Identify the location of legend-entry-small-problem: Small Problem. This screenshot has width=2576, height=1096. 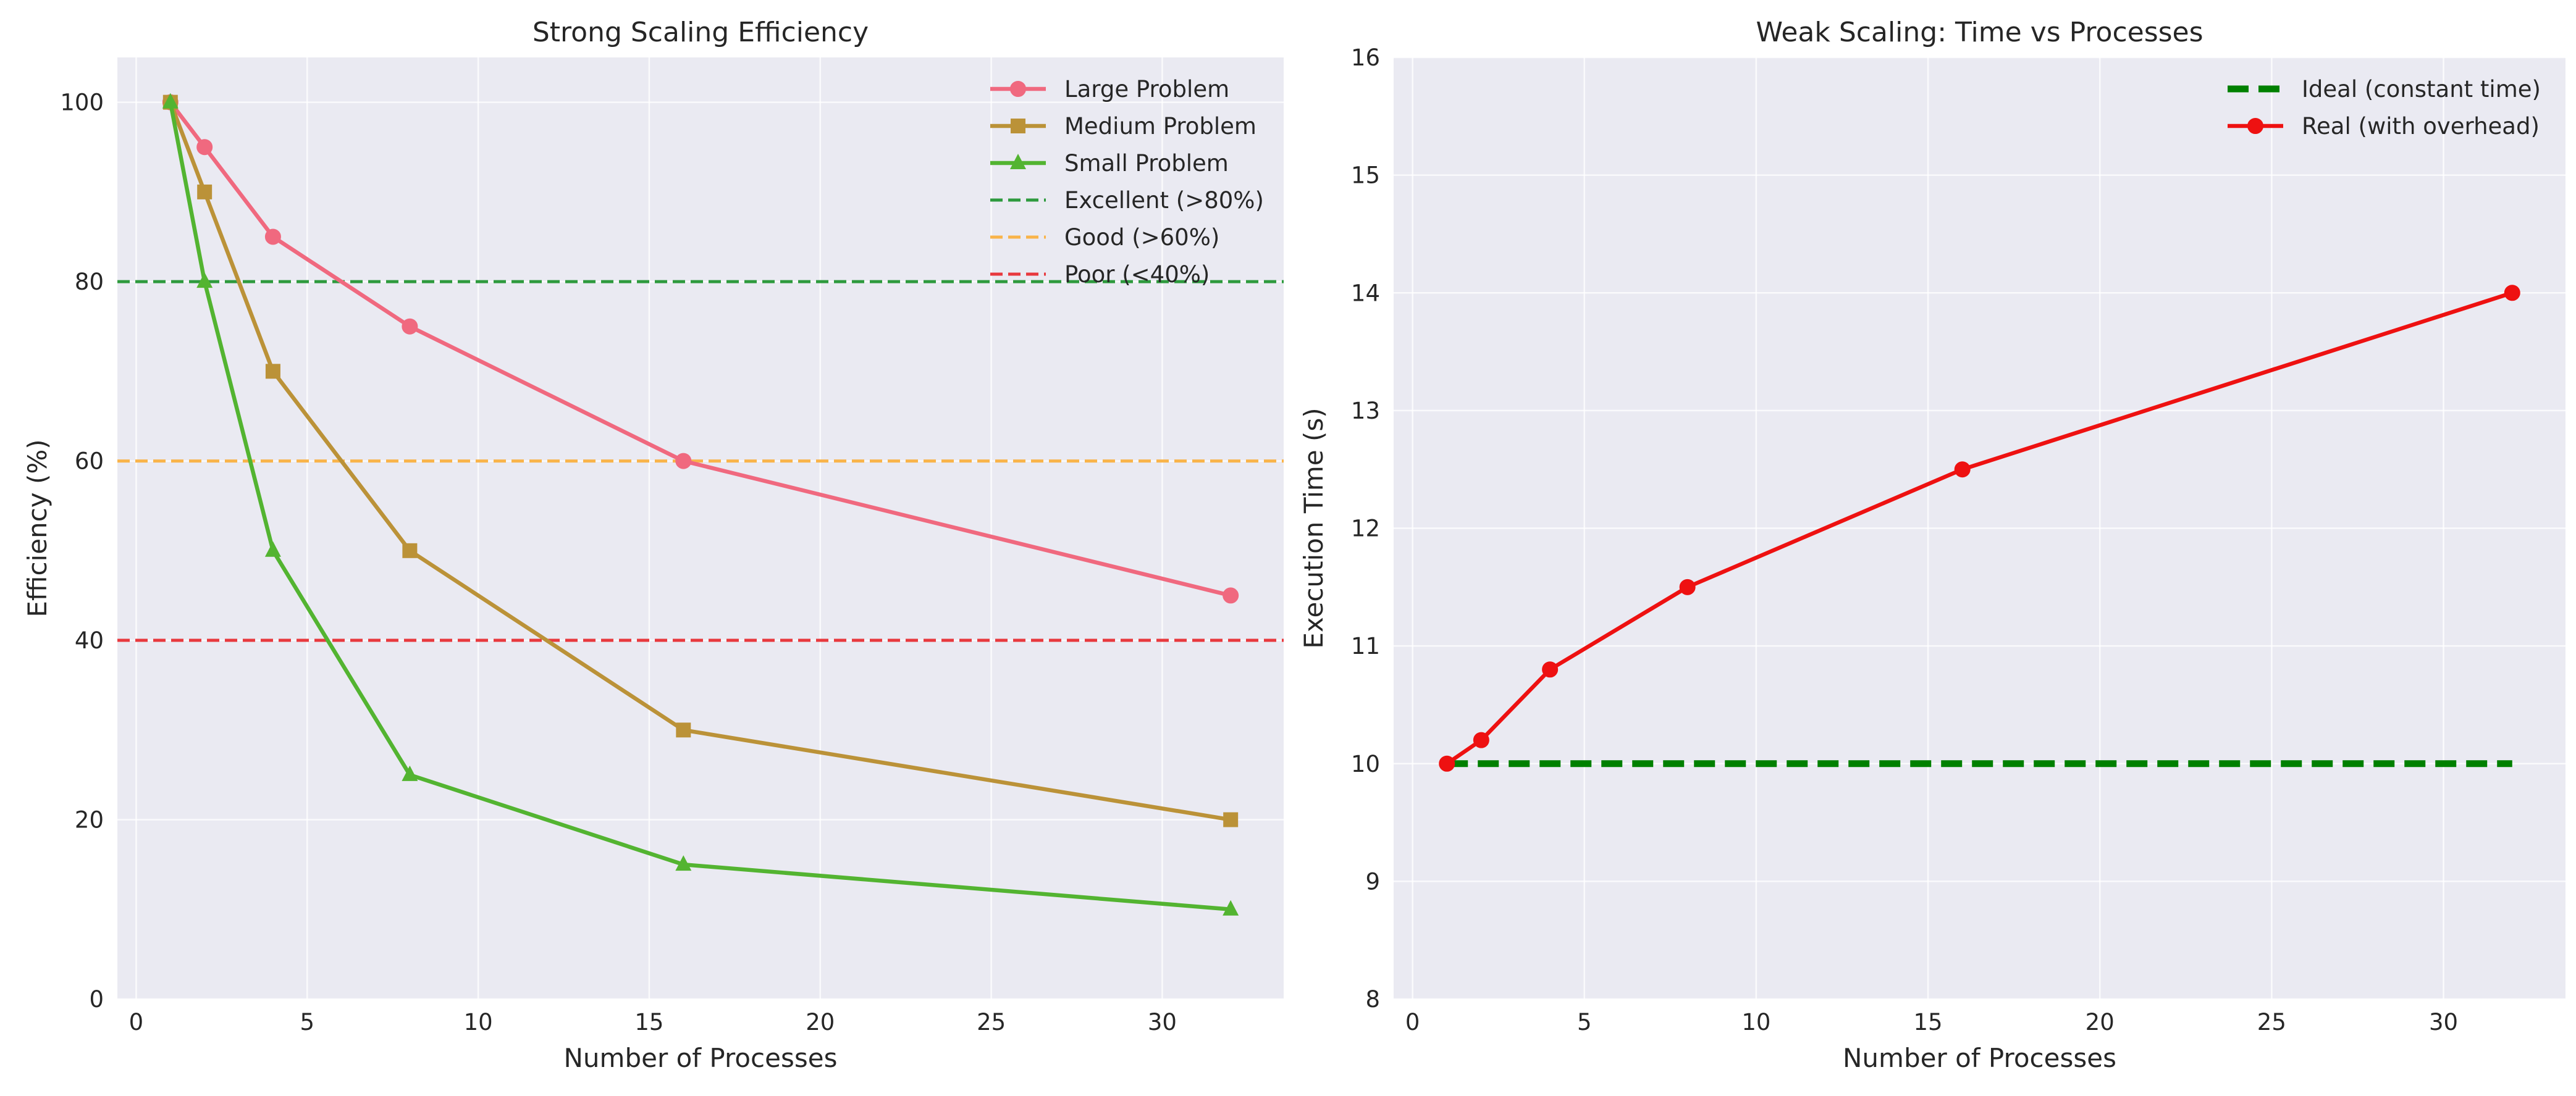
(1109, 163).